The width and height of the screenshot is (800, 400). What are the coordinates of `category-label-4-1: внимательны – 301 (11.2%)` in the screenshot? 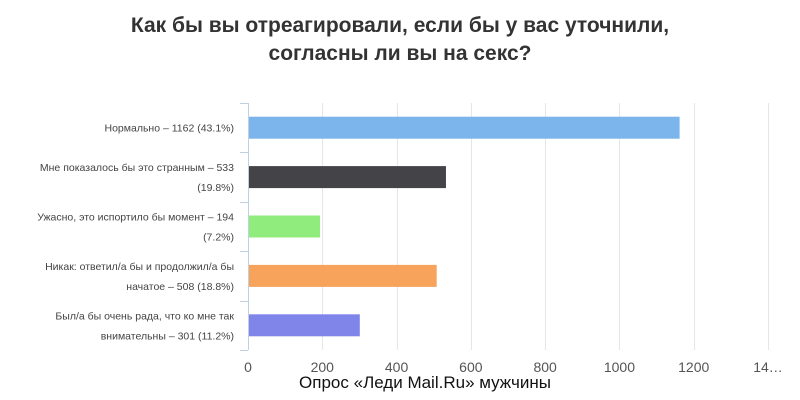 It's located at (167, 336).